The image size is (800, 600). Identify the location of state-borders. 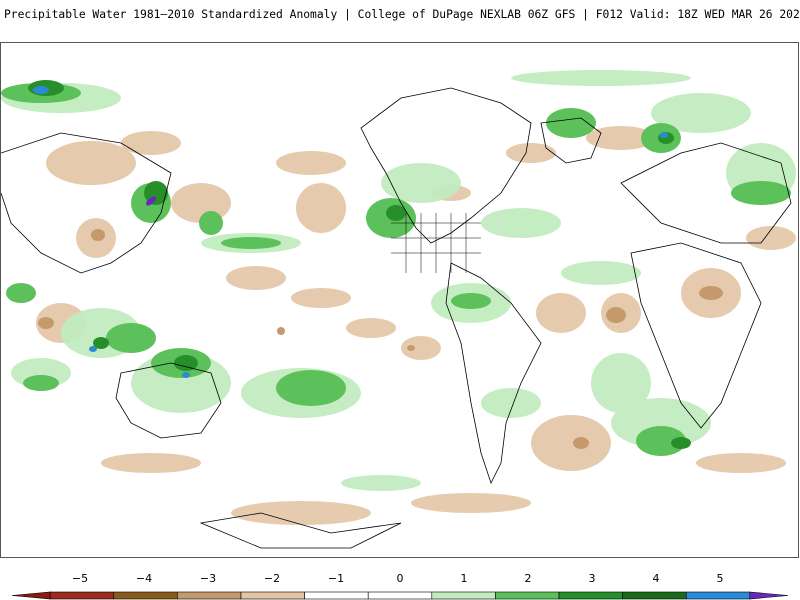
(436, 243).